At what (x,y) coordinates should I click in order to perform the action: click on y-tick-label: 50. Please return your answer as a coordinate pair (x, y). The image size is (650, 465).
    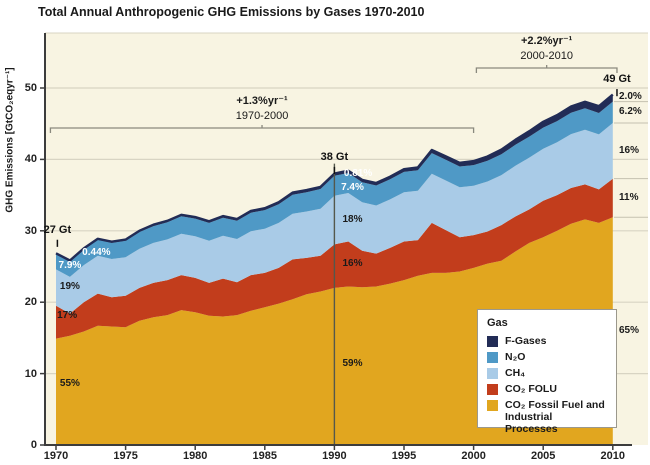
    Looking at the image, I should click on (30, 88).